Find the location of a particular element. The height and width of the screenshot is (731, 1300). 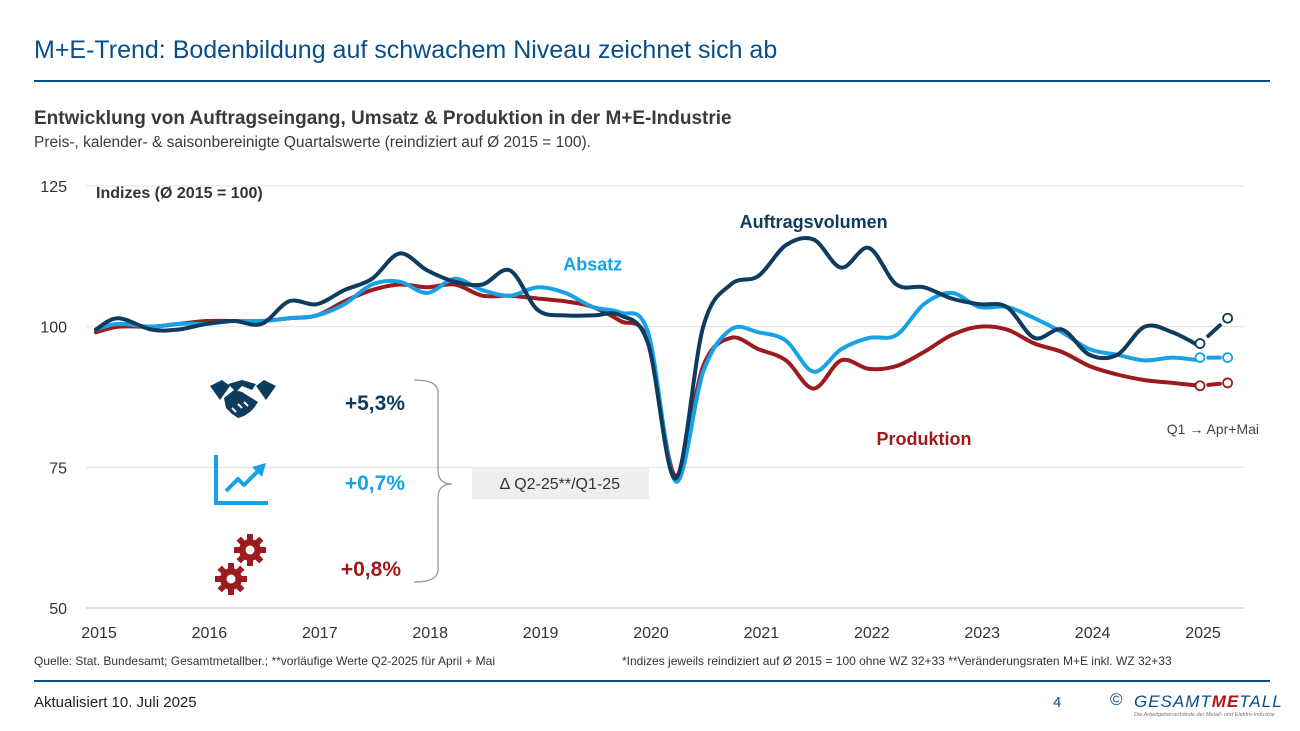

kpi-value-production: +0,8% is located at coordinates (371, 569).